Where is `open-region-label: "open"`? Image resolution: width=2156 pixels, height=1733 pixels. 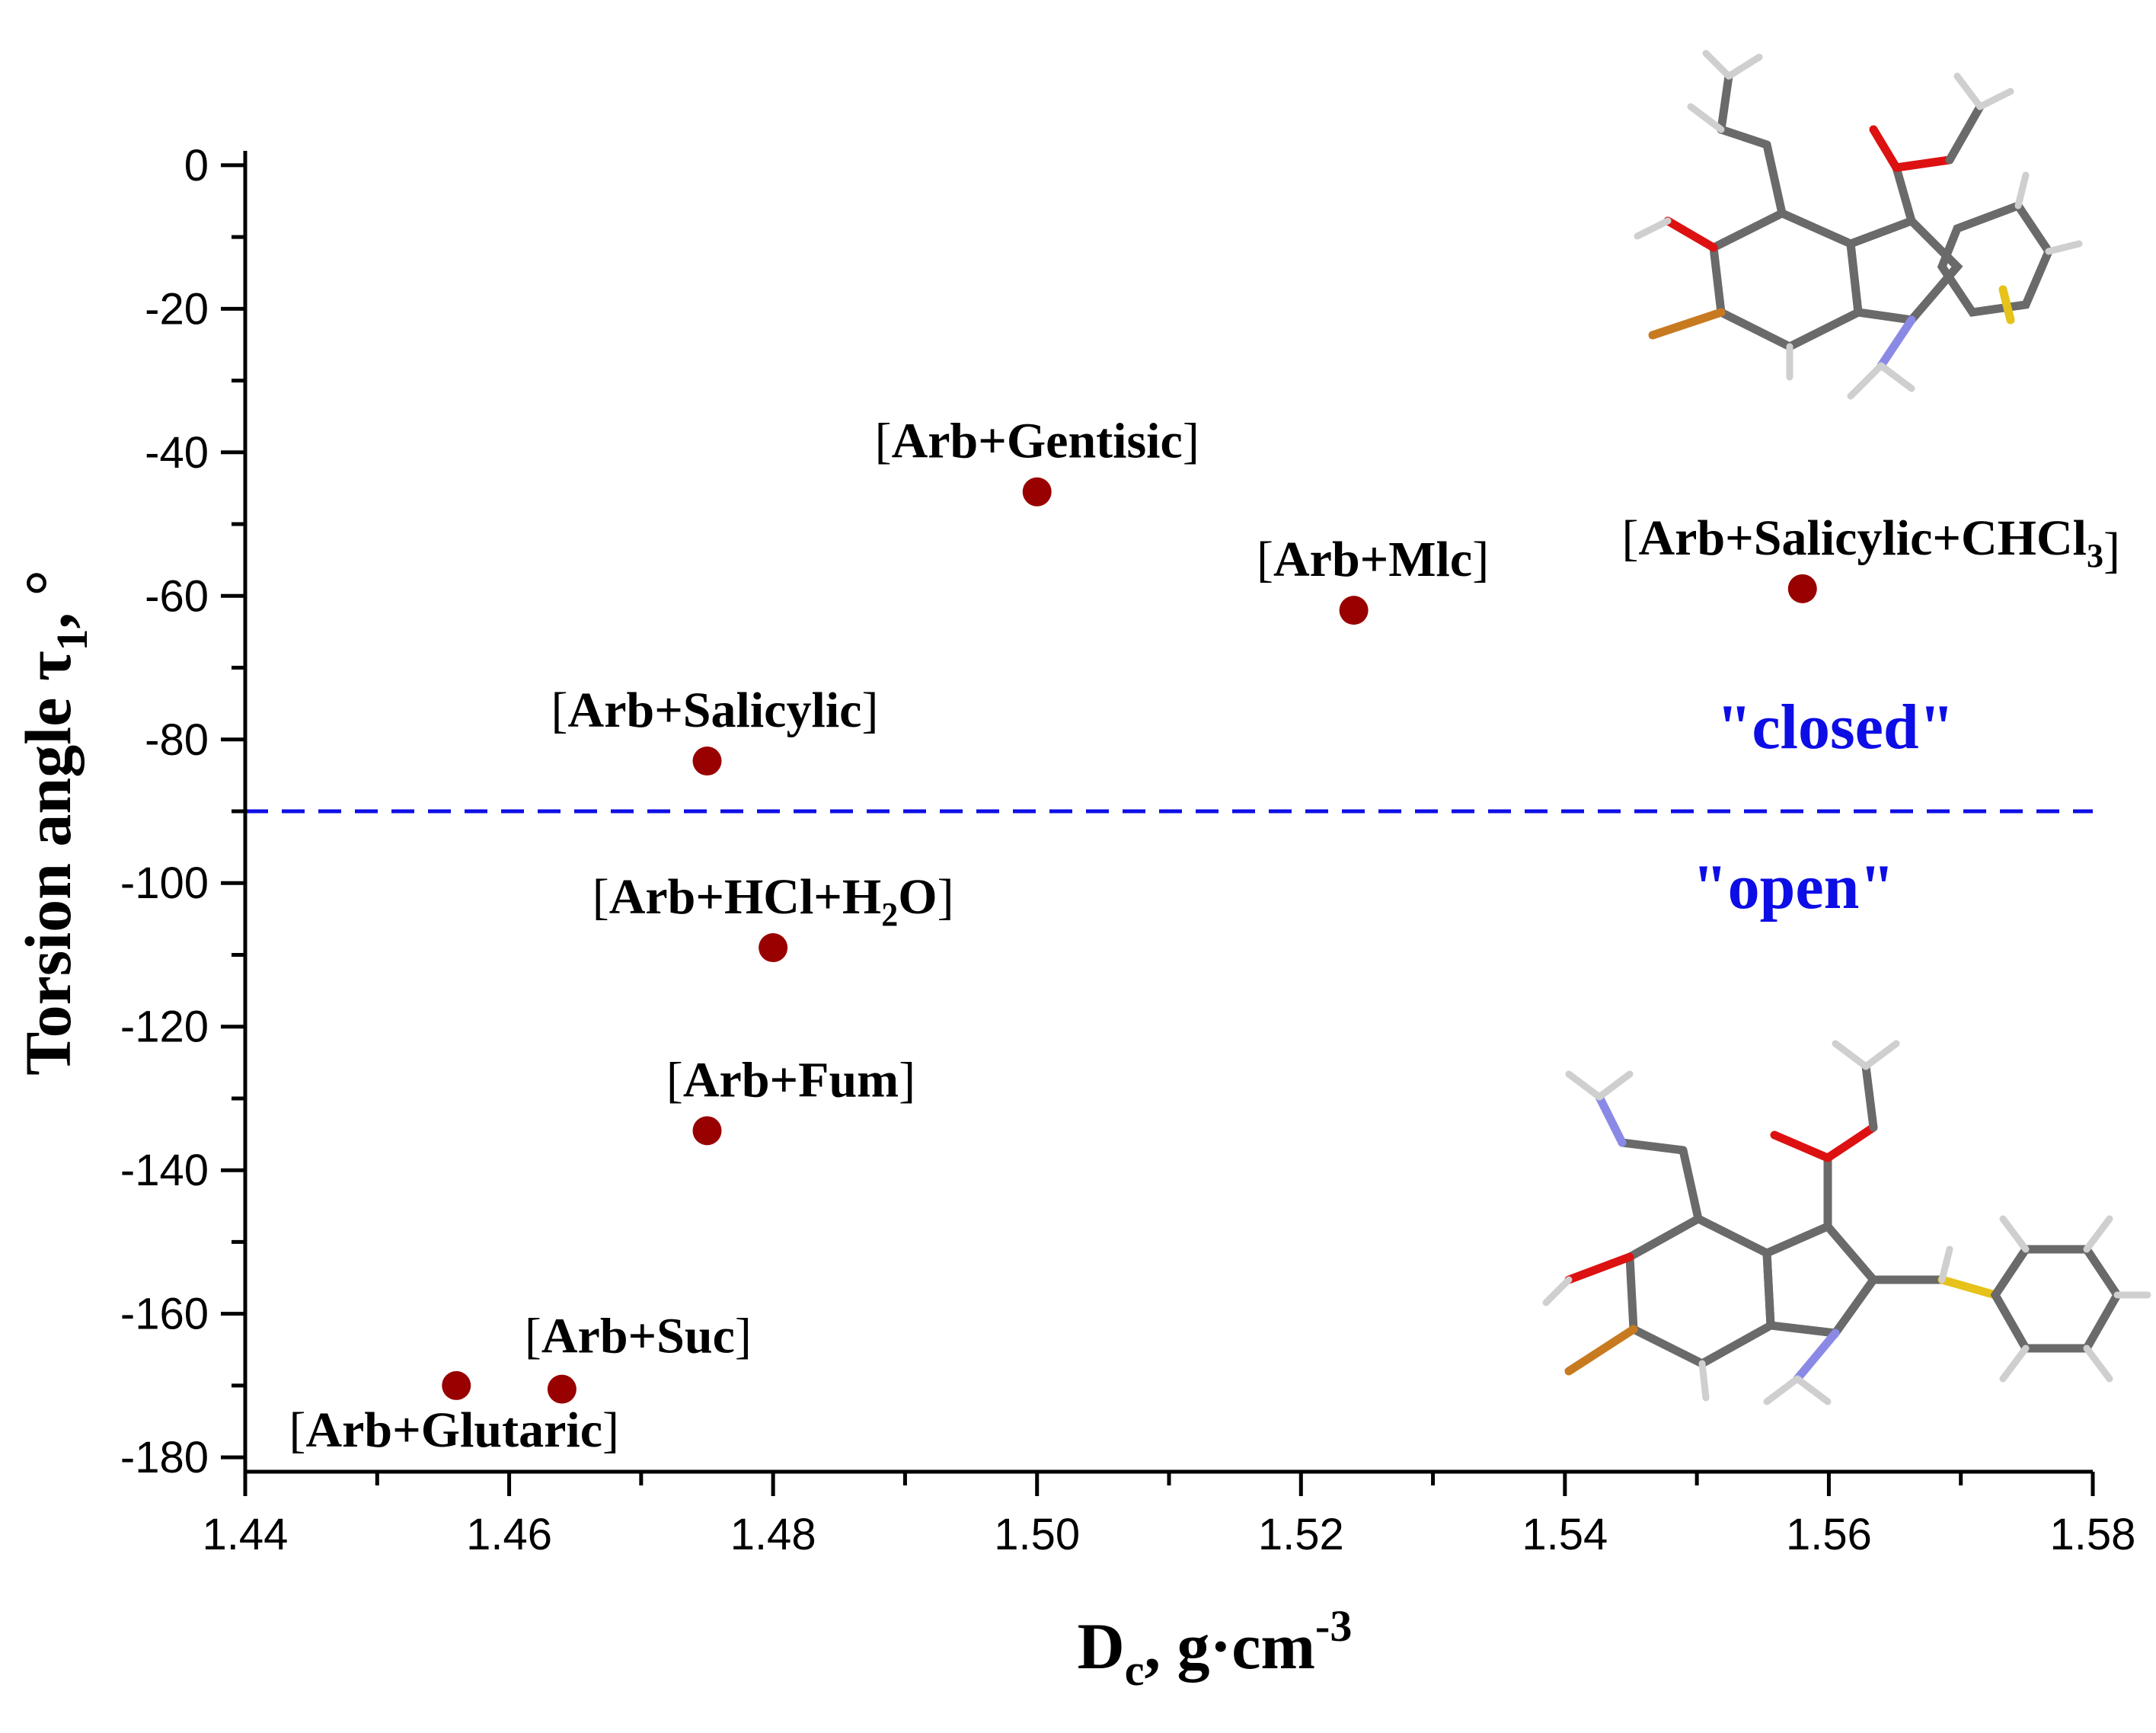 open-region-label: "open" is located at coordinates (1793, 887).